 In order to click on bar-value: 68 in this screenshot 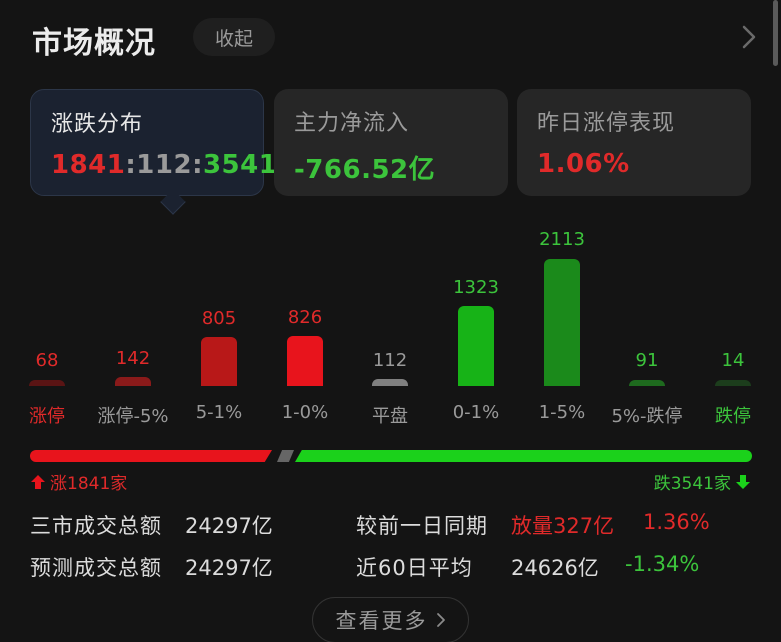, I will do `click(47, 360)`.